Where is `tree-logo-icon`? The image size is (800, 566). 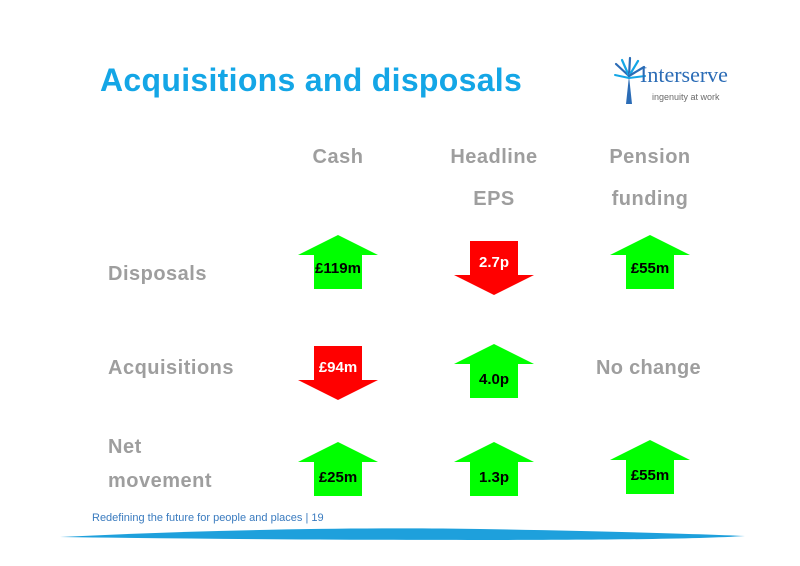
tree-logo-icon is located at coordinates (630, 80).